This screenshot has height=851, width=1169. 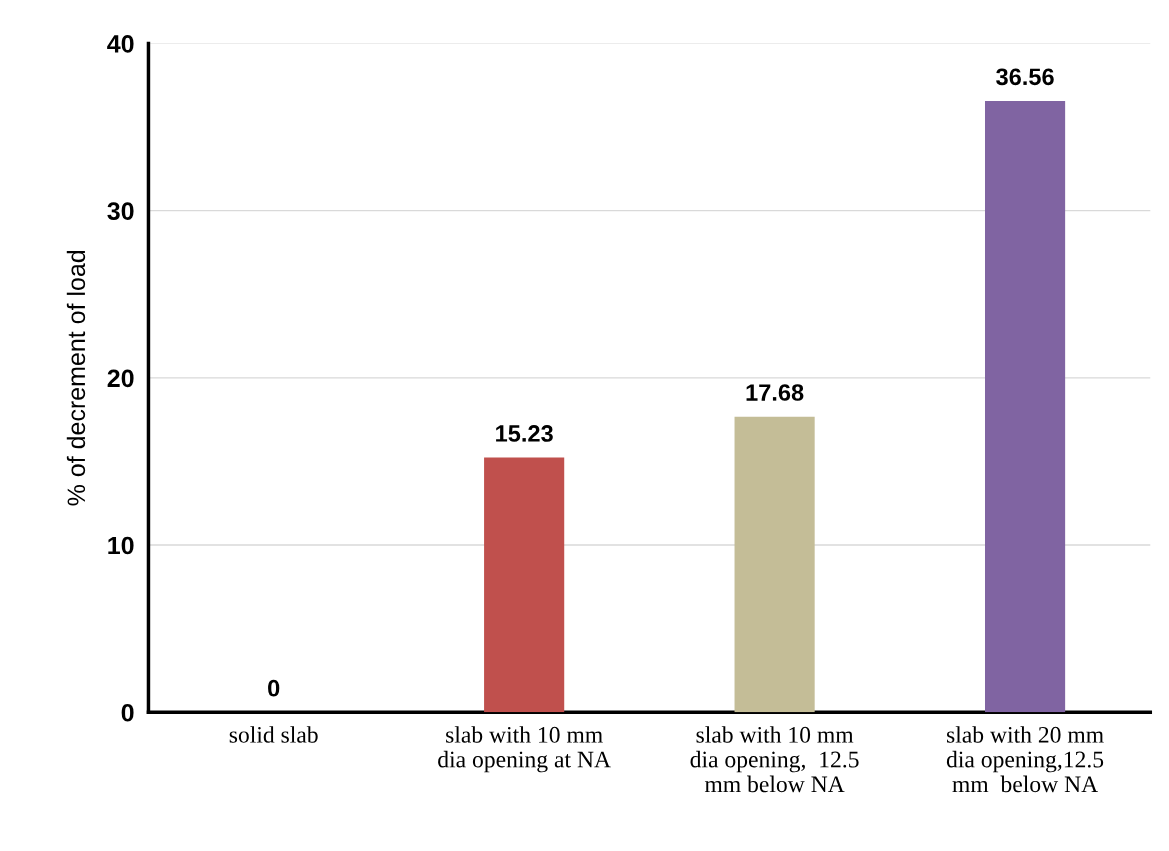 I want to click on data-label: 15.23, so click(x=524, y=433).